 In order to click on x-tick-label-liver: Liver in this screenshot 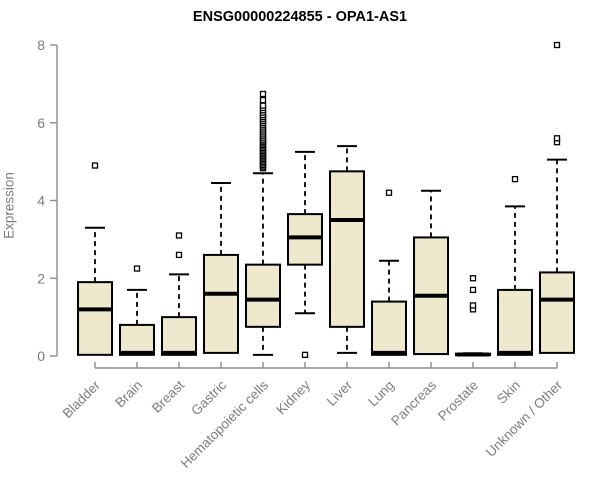, I will do `click(340, 393)`.